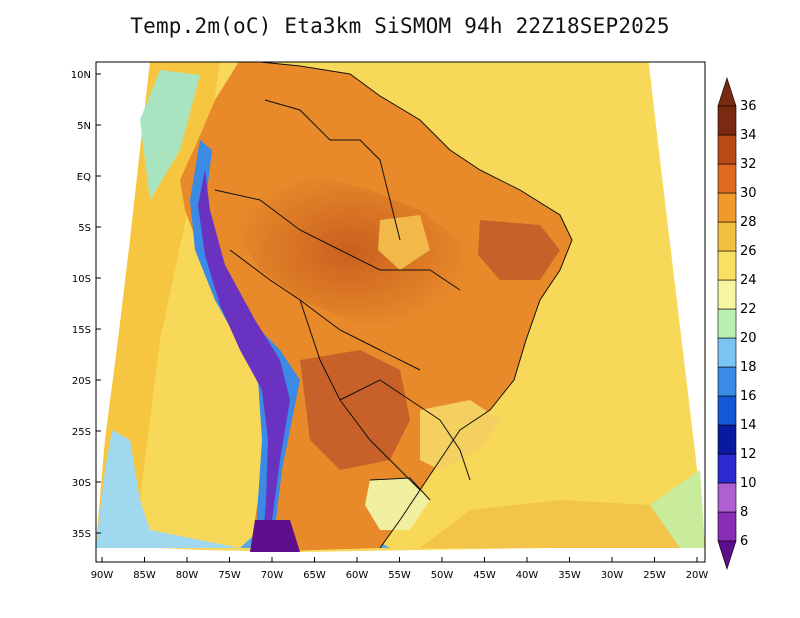  What do you see at coordinates (748, 367) in the screenshot?
I see `colorbar-label: 18` at bounding box center [748, 367].